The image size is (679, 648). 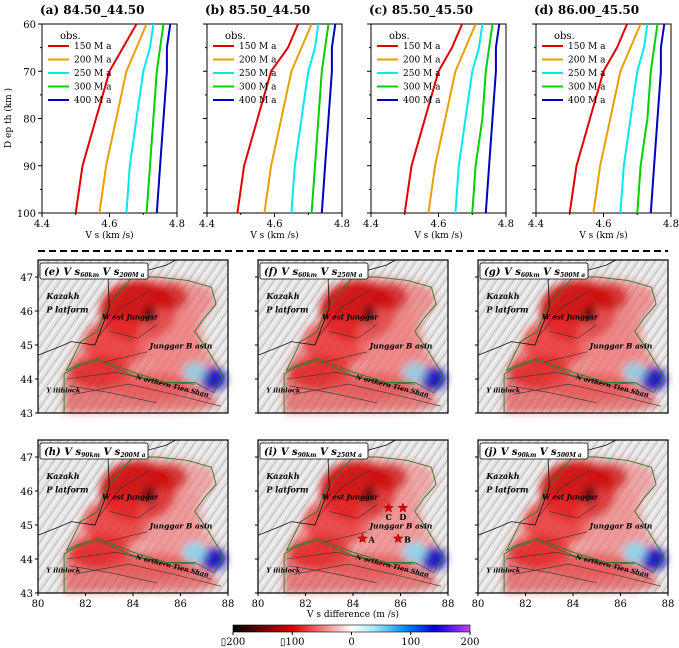 I want to click on map-title: (e) V s60km V s200M a, so click(x=94, y=273).